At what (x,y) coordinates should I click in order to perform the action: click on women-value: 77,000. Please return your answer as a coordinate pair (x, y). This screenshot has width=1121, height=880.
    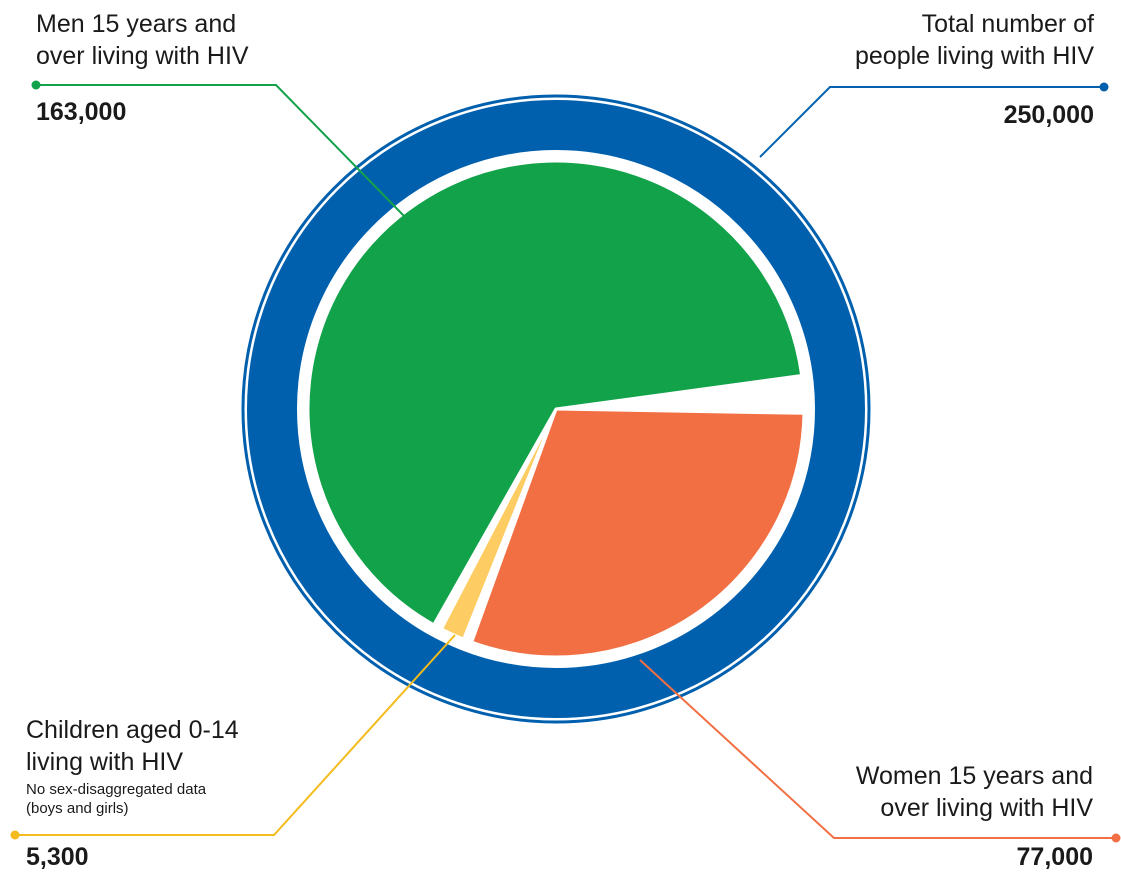
    Looking at the image, I should click on (1054, 857).